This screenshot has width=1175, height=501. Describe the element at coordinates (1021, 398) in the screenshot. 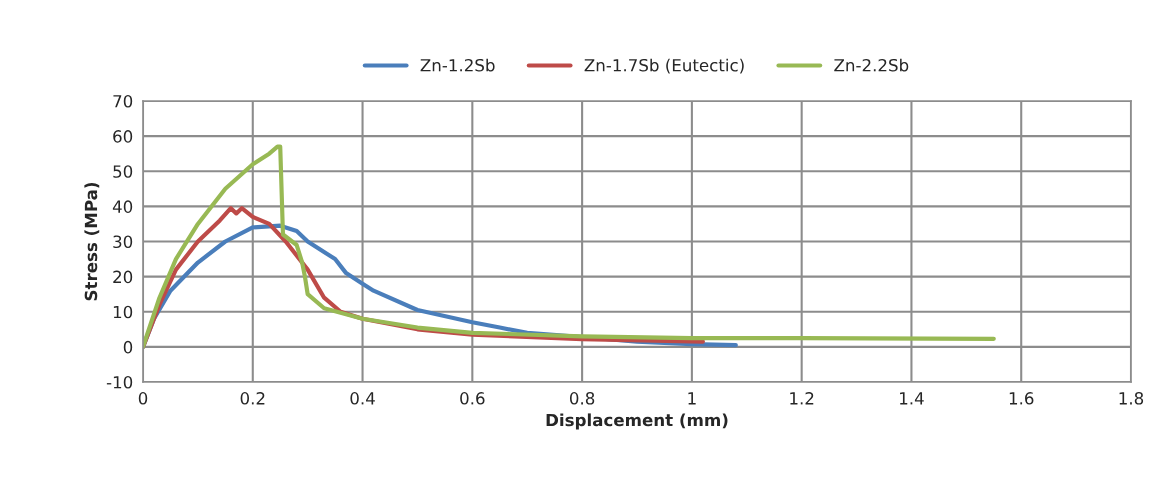

I see `x-tick-label: 1.6` at that location.